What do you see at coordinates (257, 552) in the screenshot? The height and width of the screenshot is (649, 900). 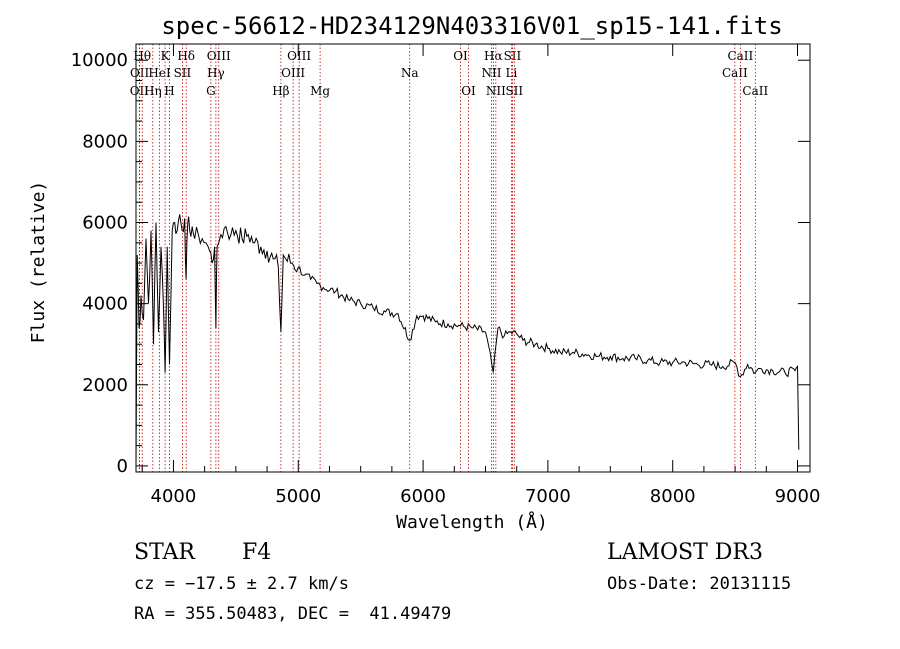 I see `object-subclass: F4` at bounding box center [257, 552].